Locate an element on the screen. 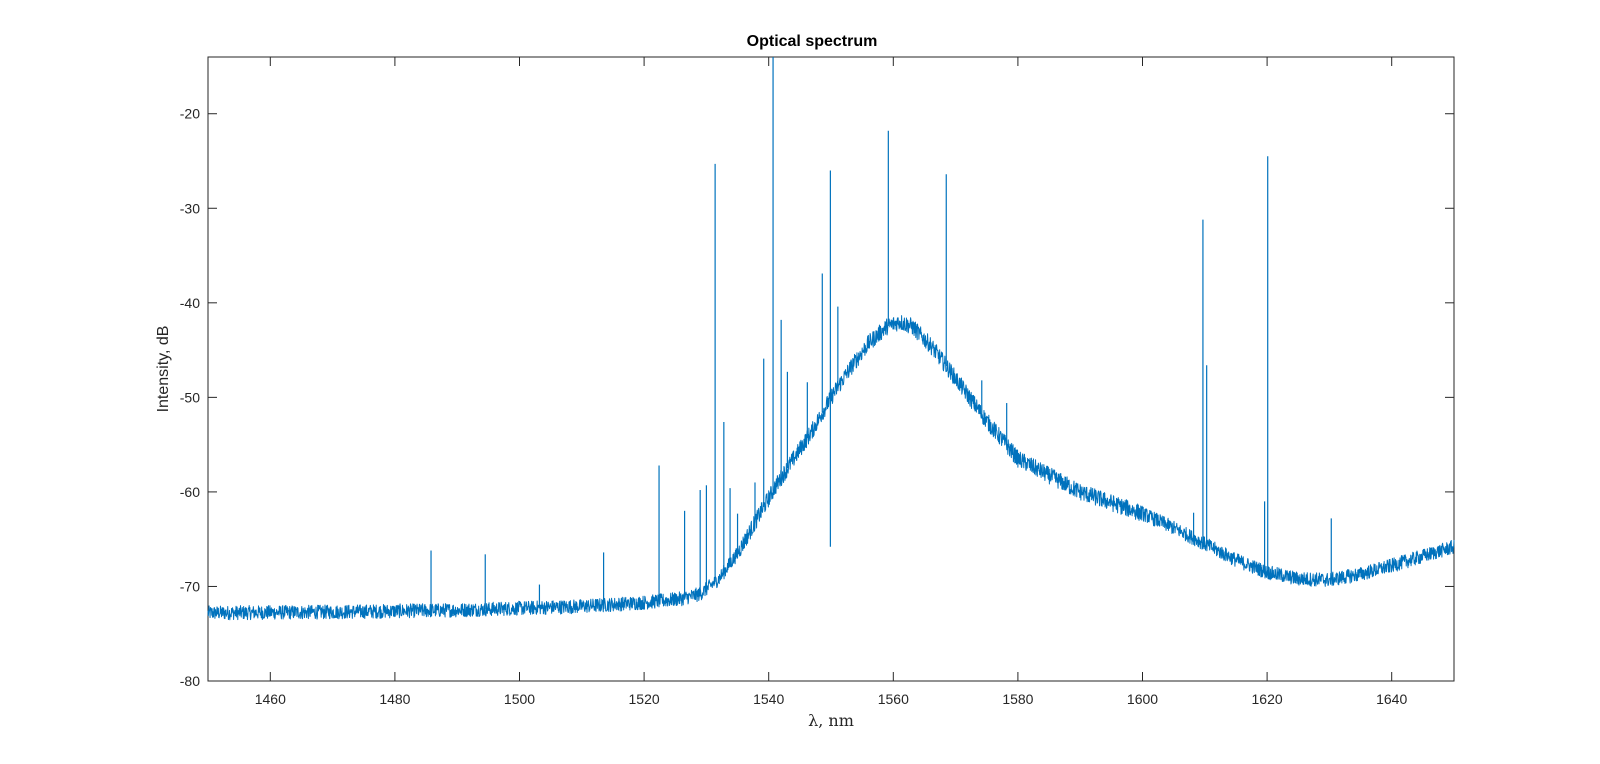  x-tick-label: 1460 is located at coordinates (270, 699).